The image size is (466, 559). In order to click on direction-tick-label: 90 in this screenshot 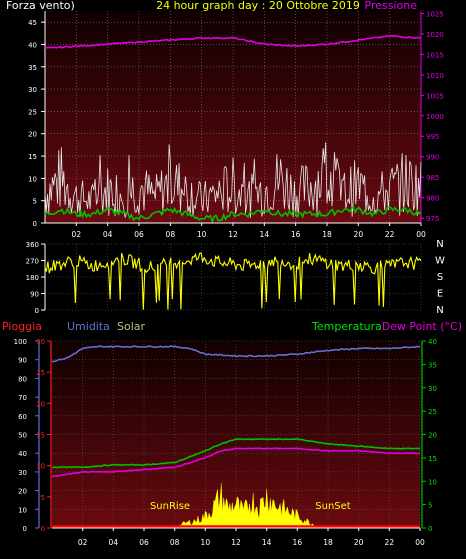, I will do `click(34, 295)`.